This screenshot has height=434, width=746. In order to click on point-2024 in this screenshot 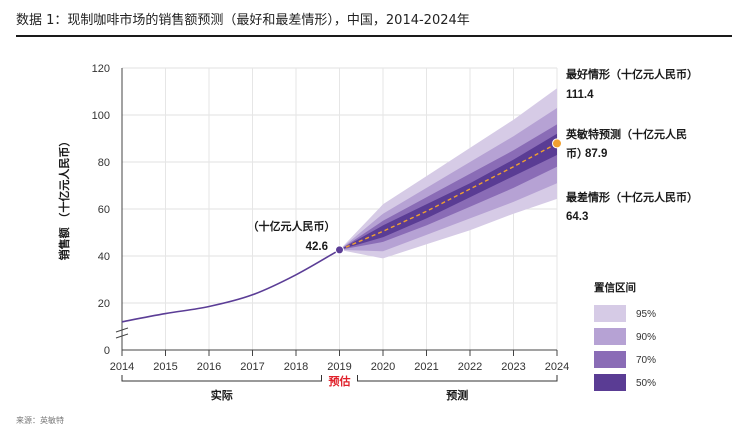, I will do `click(557, 143)`.